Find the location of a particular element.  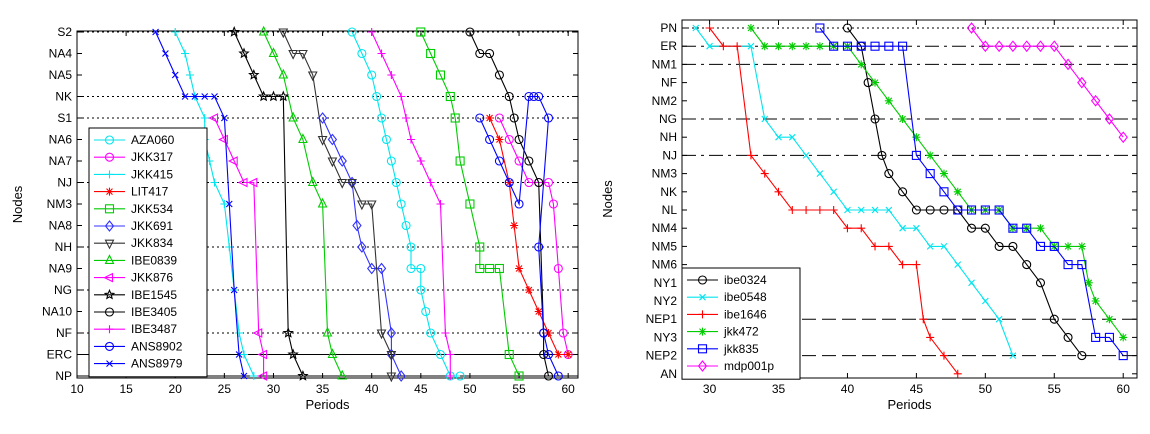

y-tick-label: NEP2 is located at coordinates (662, 356).